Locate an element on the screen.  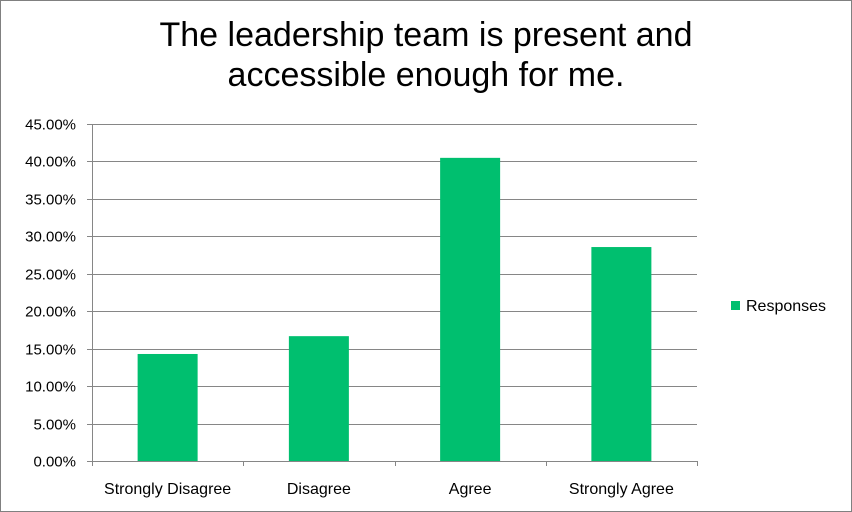
y-tick-label: 35.00% is located at coordinates (50, 200).